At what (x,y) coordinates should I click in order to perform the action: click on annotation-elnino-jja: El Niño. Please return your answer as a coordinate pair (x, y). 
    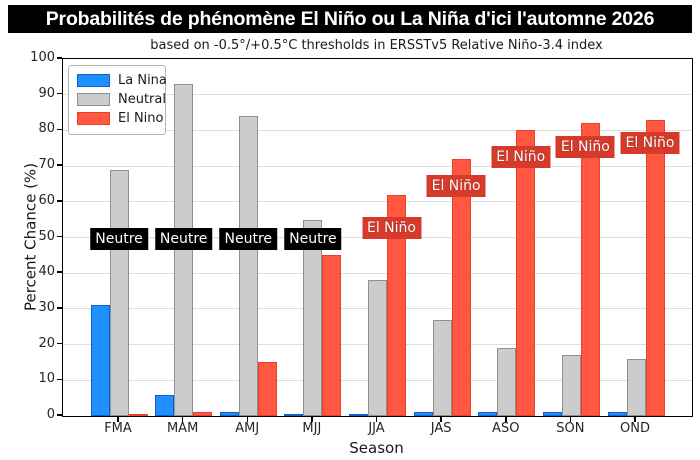
    Looking at the image, I should click on (391, 227).